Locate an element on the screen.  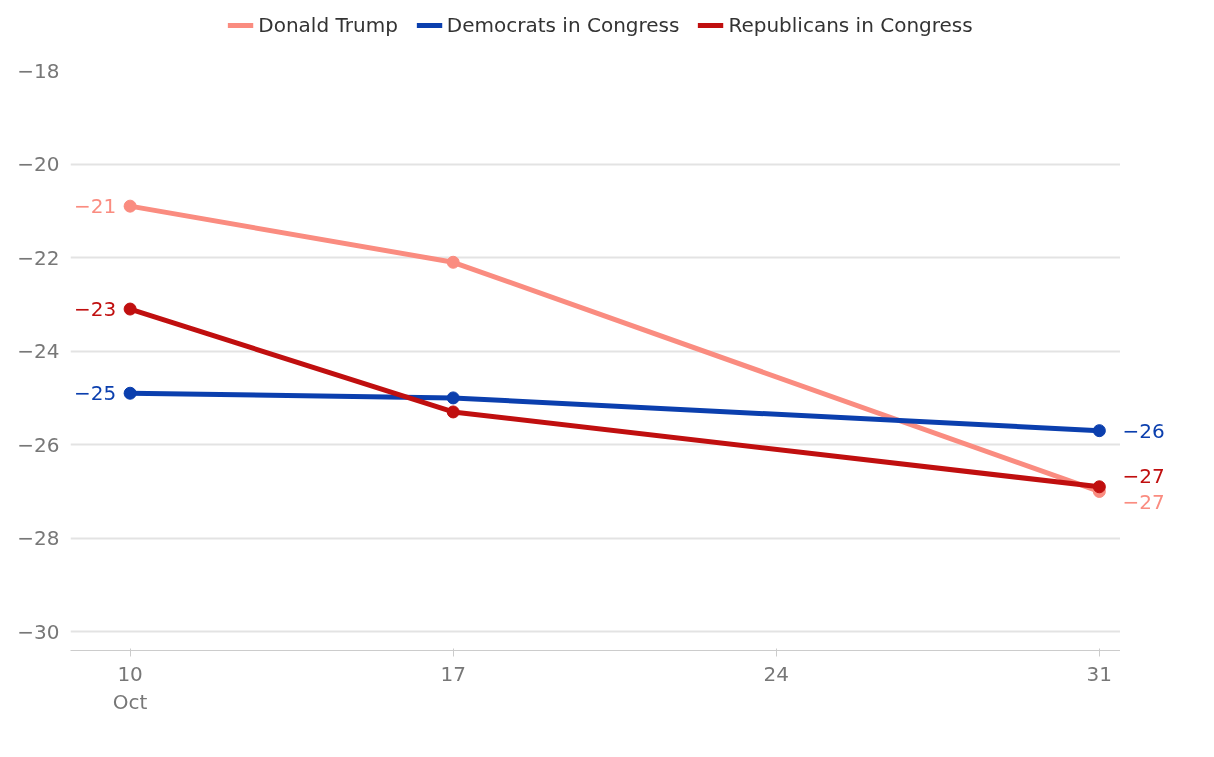
x-tick-label: 24 is located at coordinates (776, 673).